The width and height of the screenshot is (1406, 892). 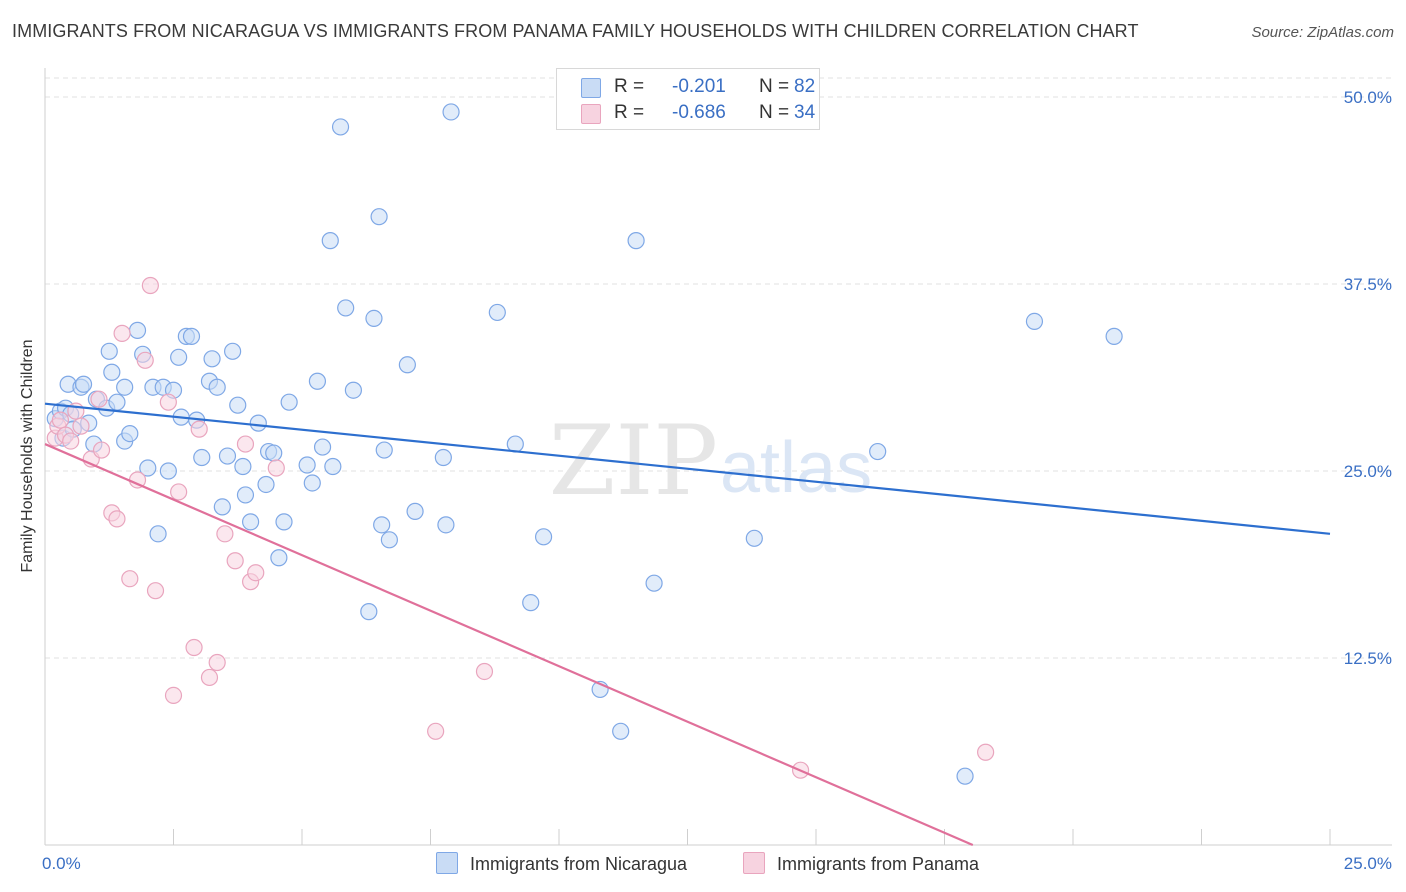 I want to click on nicaragua-trend-line, so click(x=687, y=468).